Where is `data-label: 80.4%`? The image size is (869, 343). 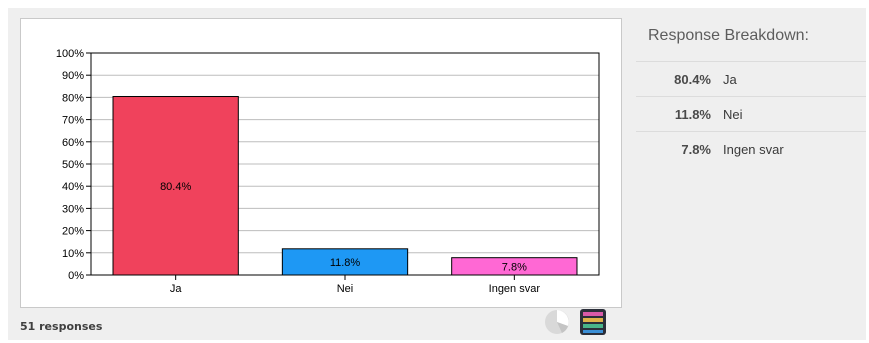 data-label: 80.4% is located at coordinates (175, 187).